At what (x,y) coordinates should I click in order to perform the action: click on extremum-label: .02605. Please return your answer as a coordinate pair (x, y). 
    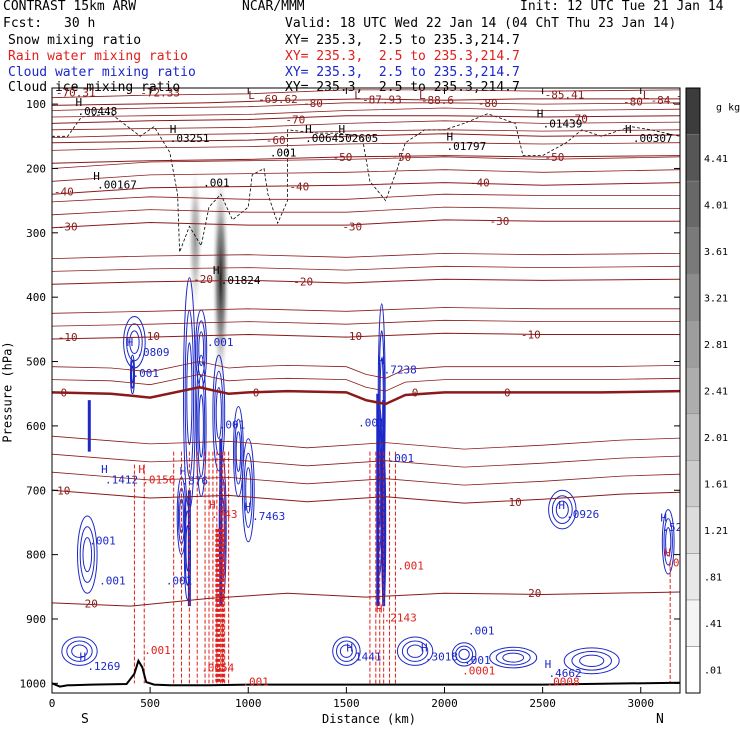
    Looking at the image, I should click on (359, 138).